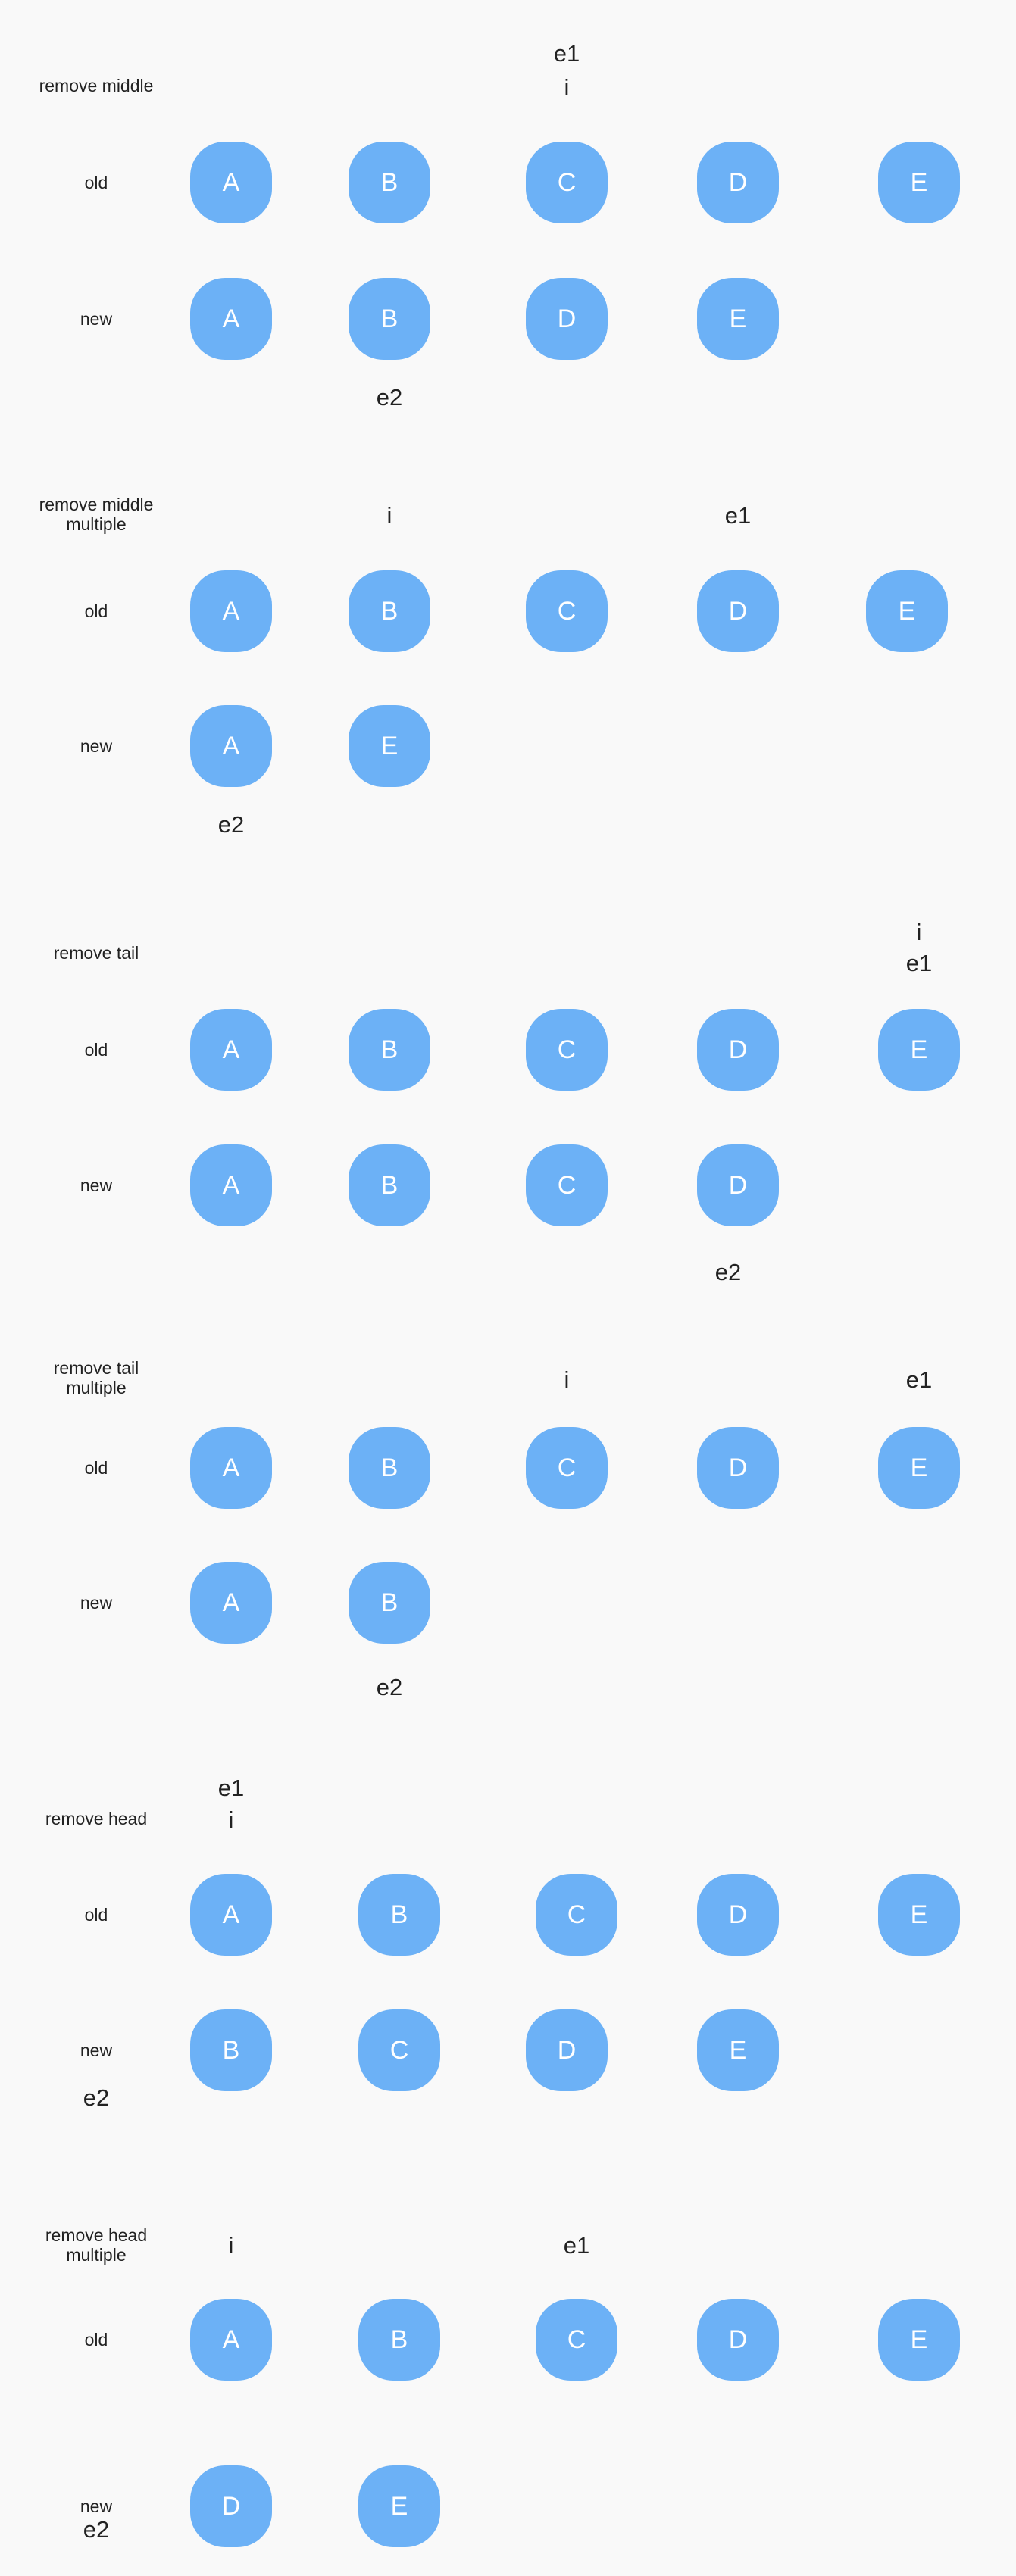 The image size is (1016, 2576). I want to click on section-title: remove tail, so click(96, 953).